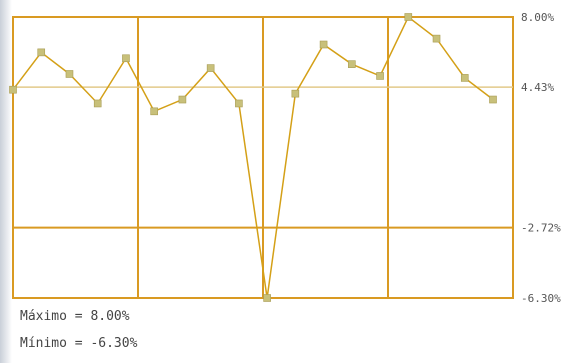 The width and height of the screenshot is (573, 363). What do you see at coordinates (75, 316) in the screenshot?
I see `maximum-label: Máximo = 8.00%` at bounding box center [75, 316].